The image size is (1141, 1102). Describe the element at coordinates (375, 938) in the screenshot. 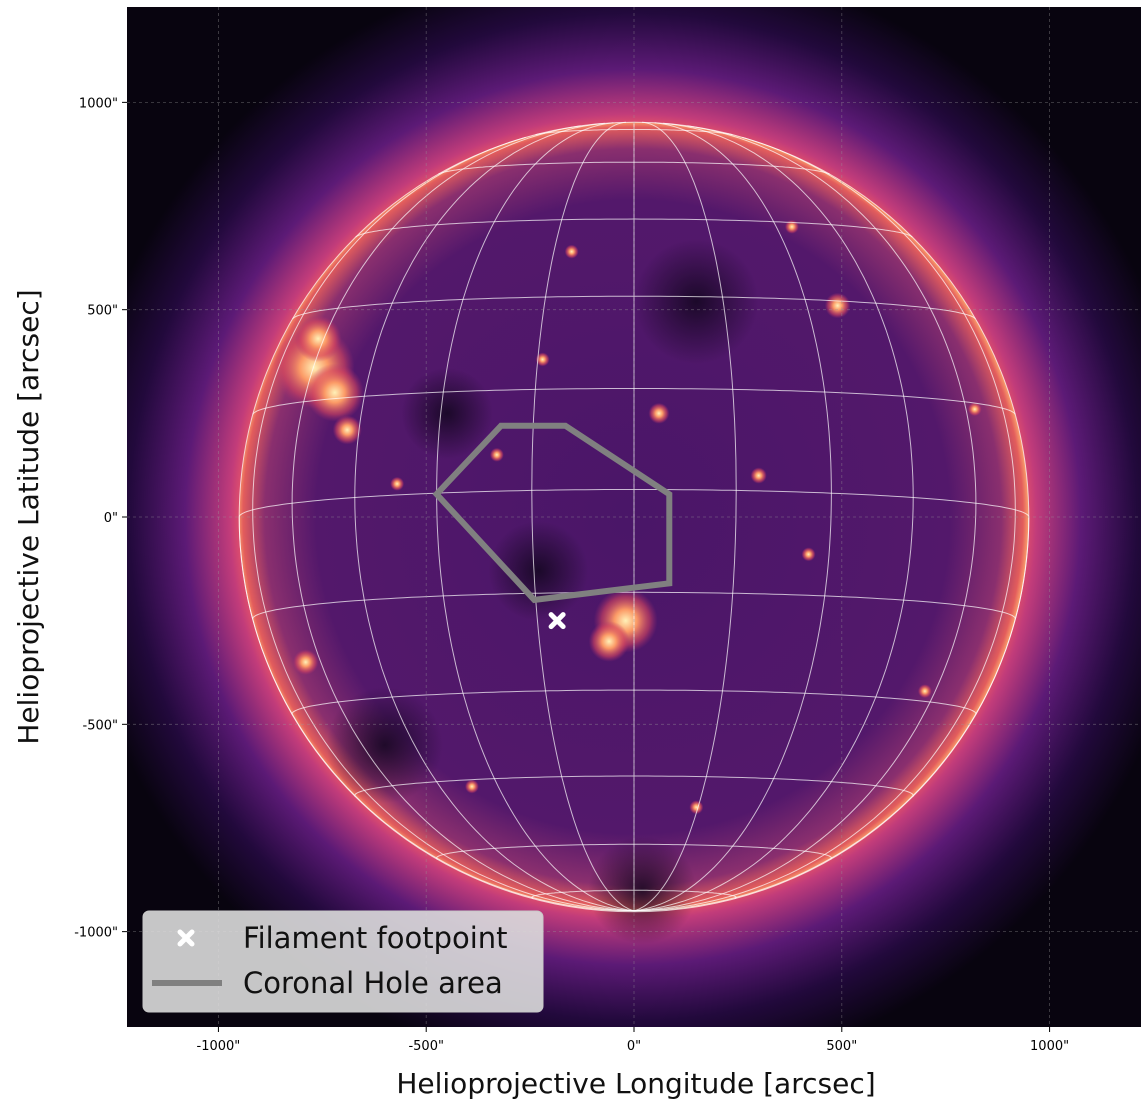

I see `legend-label: Filament footpoint` at that location.